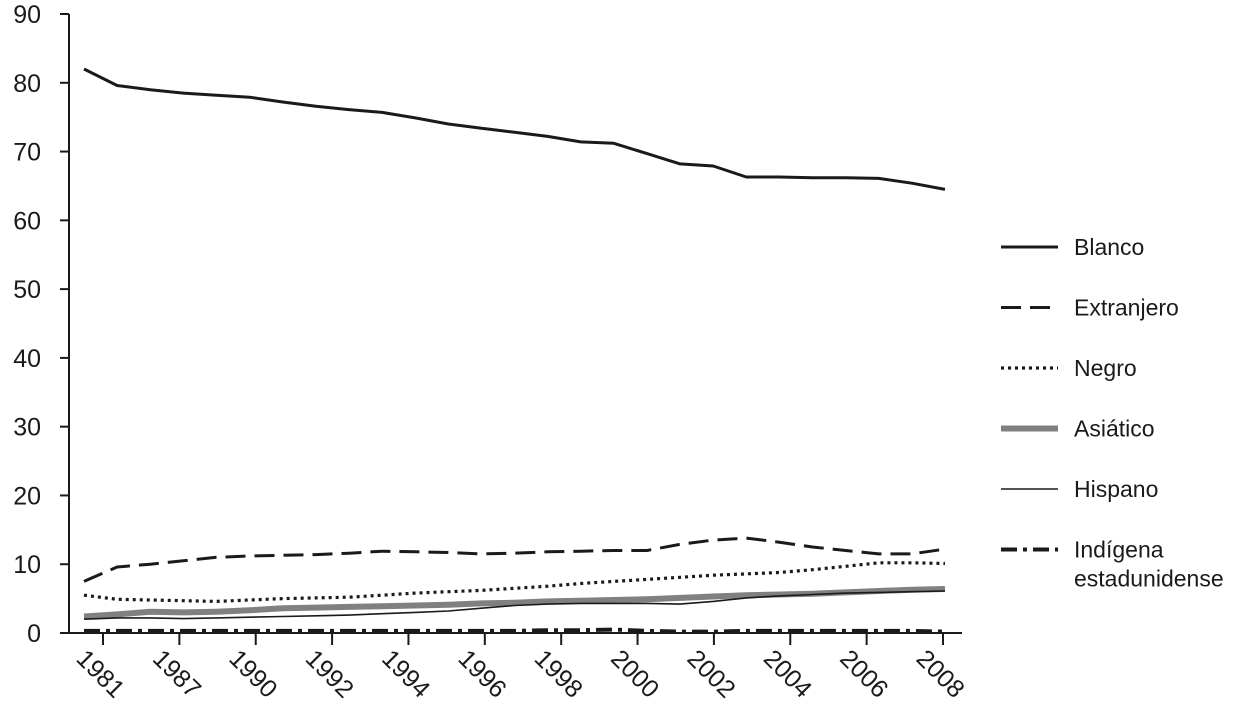 Image resolution: width=1243 pixels, height=727 pixels. I want to click on series-line-indigena-estadunidense, so click(515, 630).